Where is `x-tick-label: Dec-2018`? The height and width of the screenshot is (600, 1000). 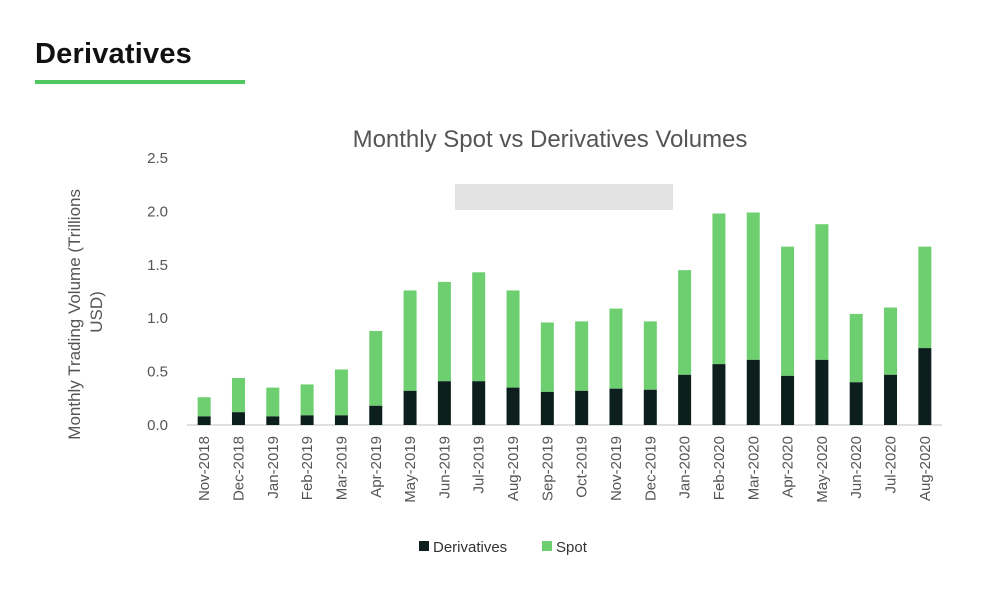
x-tick-label: Dec-2018 is located at coordinates (238, 468).